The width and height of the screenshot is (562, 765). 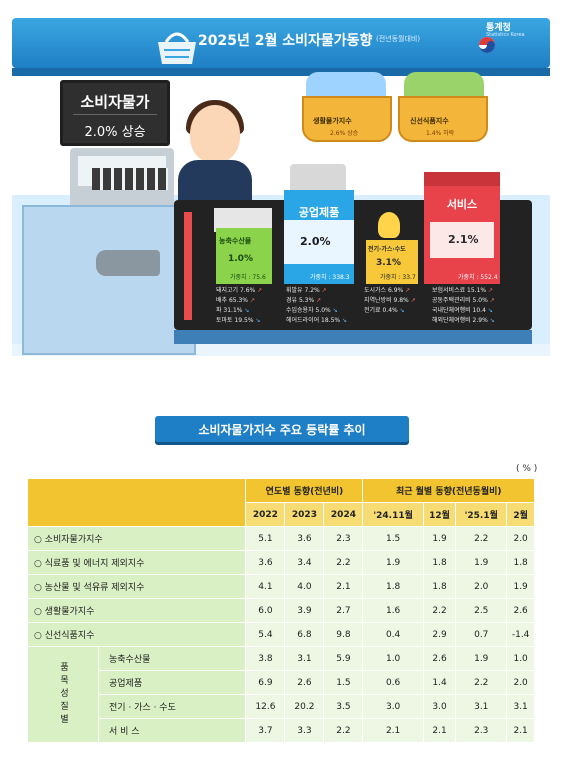 What do you see at coordinates (265, 586) in the screenshot?
I see `table-cell: 4.1` at bounding box center [265, 586].